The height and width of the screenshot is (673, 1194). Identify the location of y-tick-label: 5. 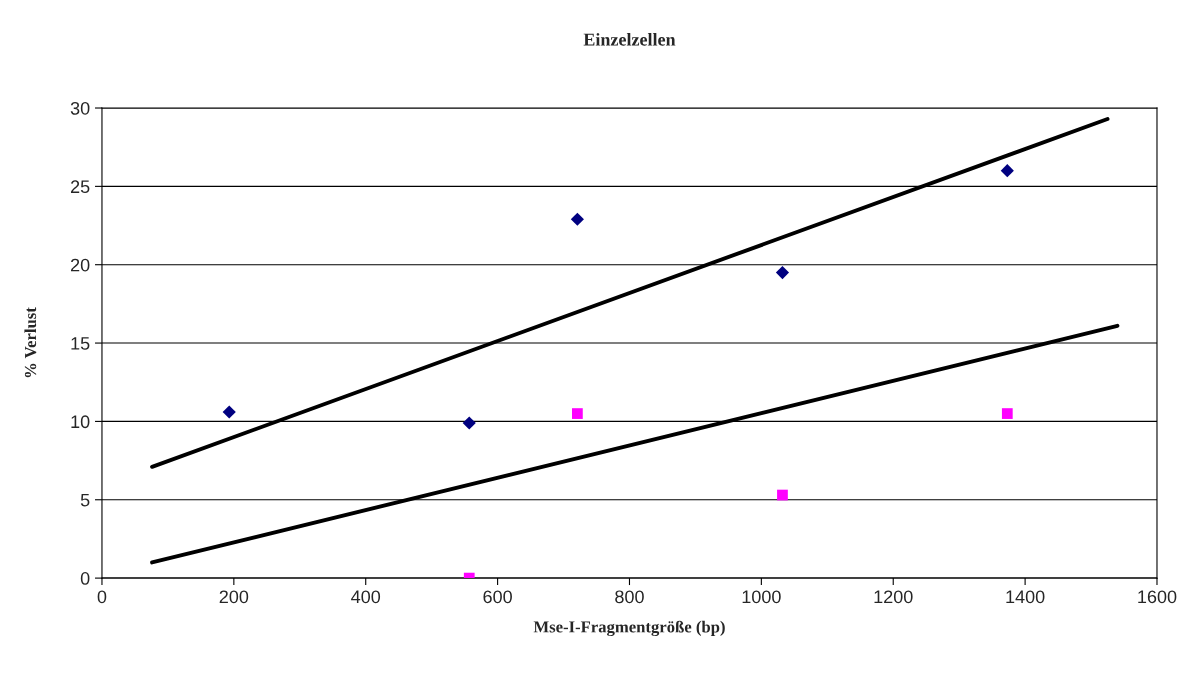
(85, 500).